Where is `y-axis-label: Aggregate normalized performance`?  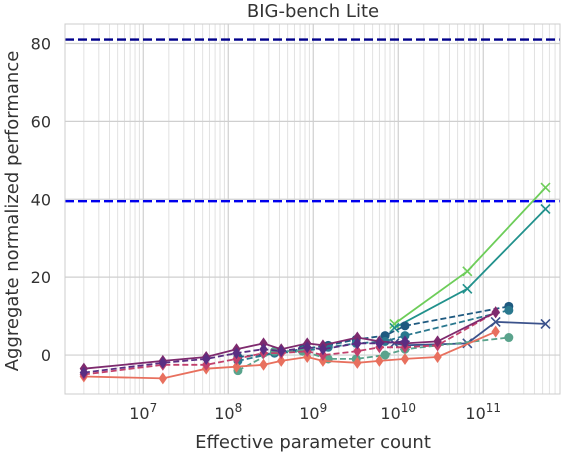 y-axis-label: Aggregate normalized performance is located at coordinates (12, 211).